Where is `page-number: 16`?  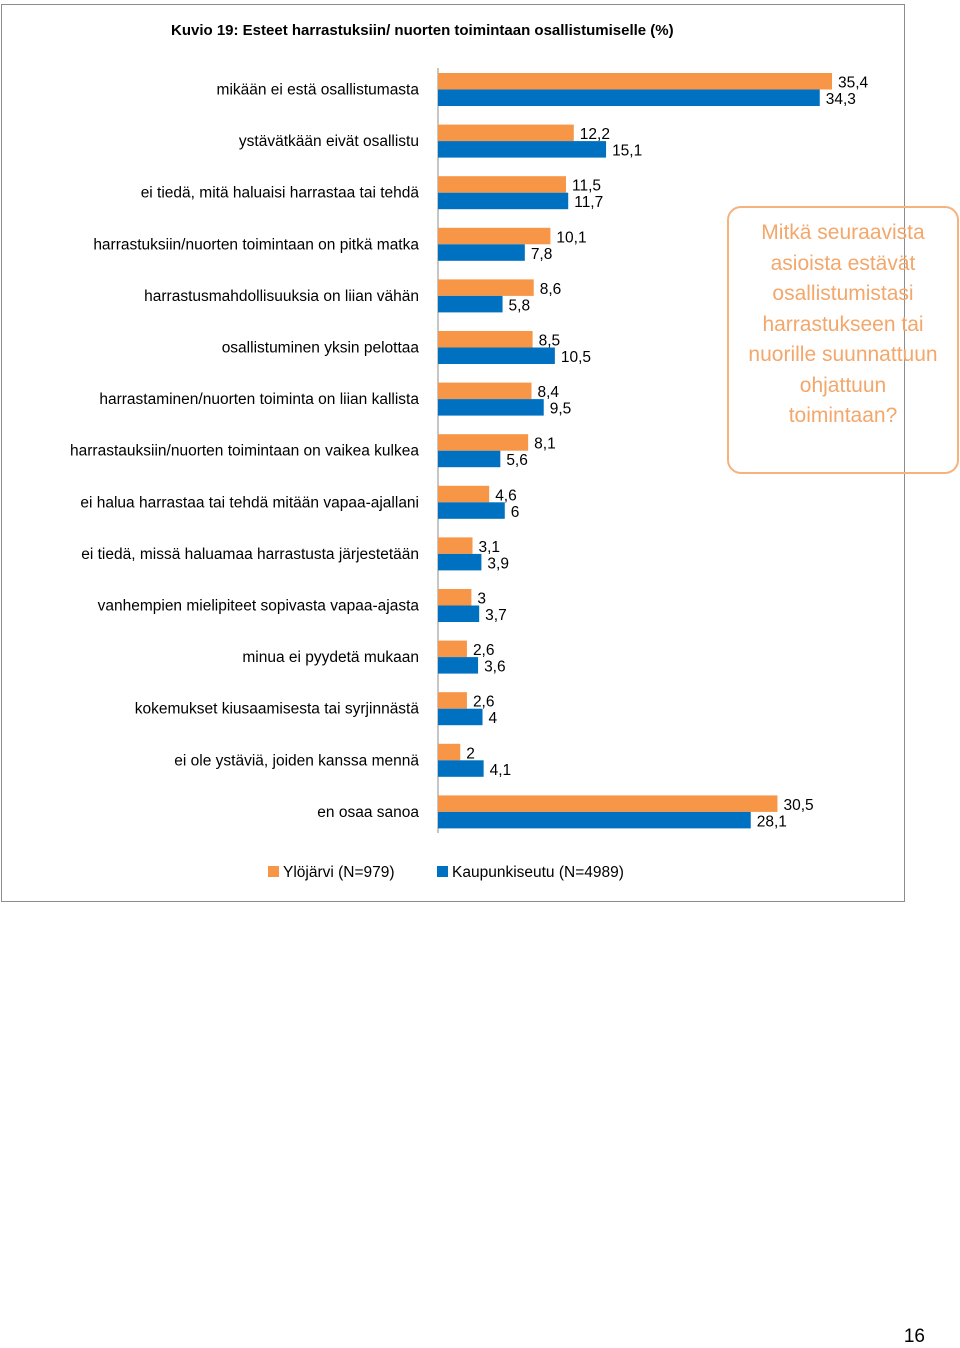 page-number: 16 is located at coordinates (914, 1336).